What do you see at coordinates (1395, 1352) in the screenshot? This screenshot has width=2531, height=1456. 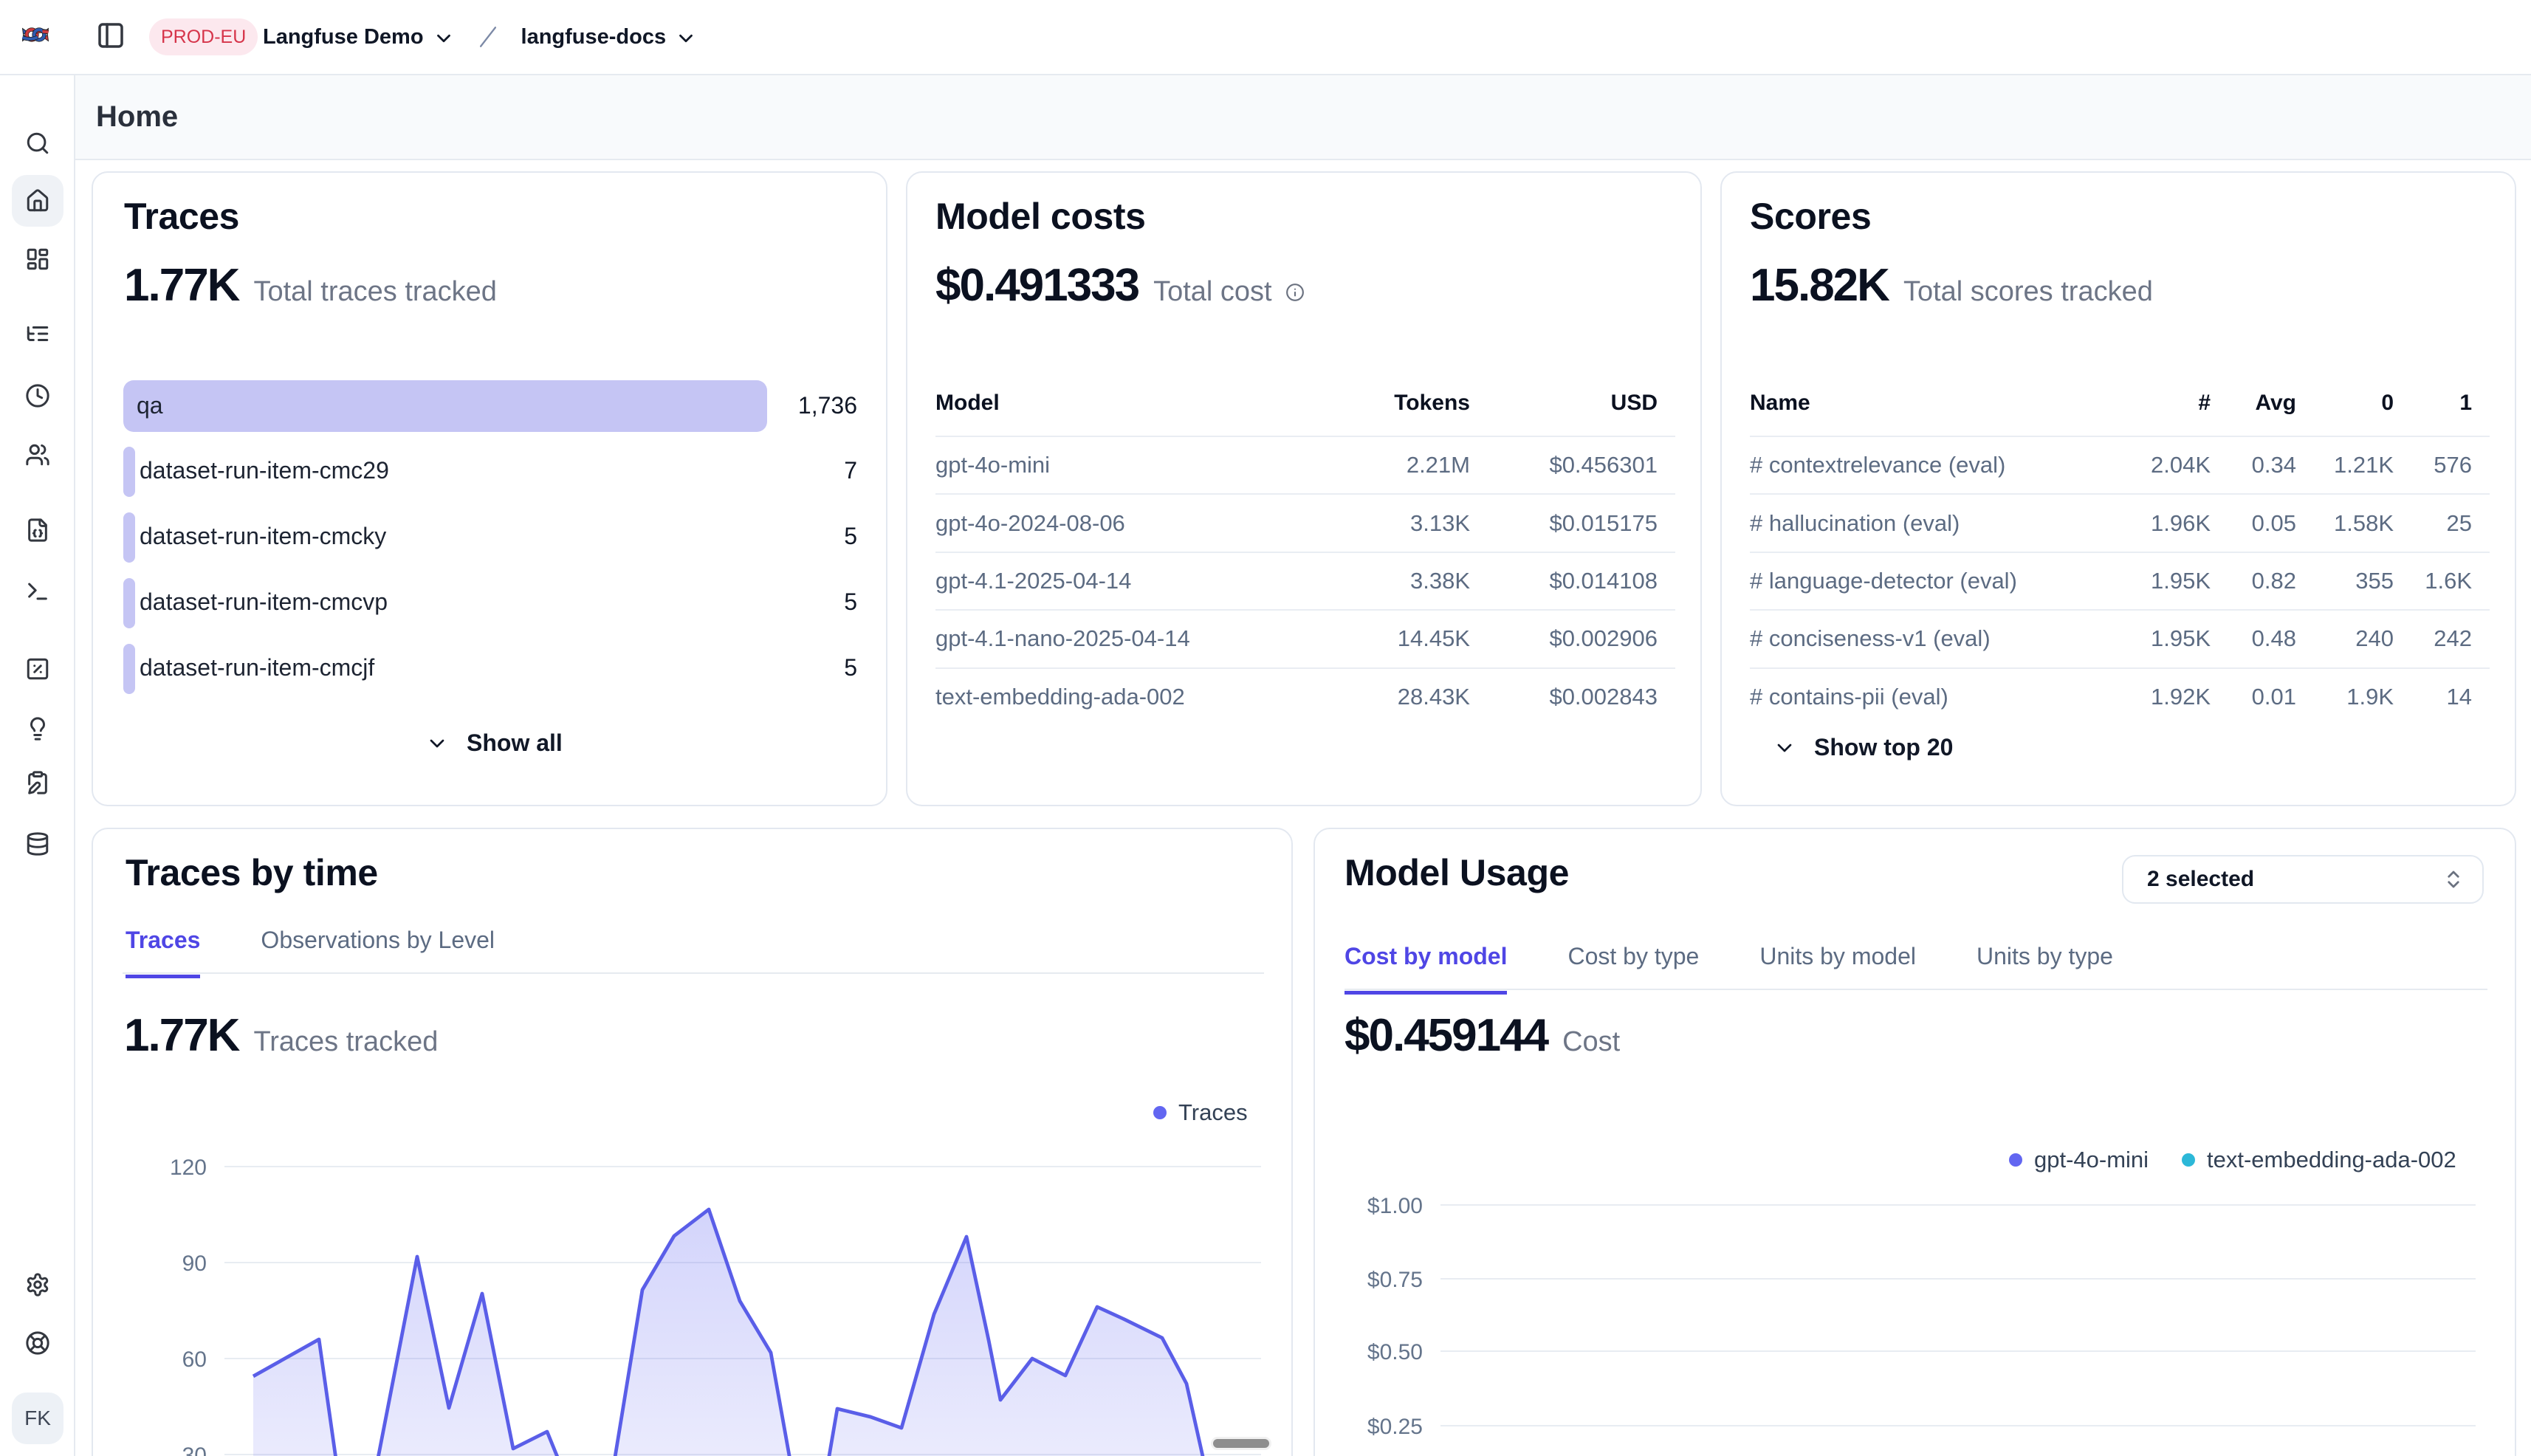 I see `svg-text: $0.50` at bounding box center [1395, 1352].